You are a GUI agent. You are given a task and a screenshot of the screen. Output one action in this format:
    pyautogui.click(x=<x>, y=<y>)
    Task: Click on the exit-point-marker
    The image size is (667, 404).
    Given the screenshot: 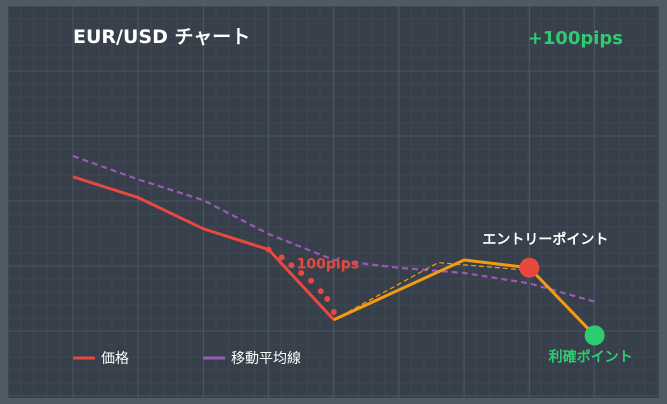 What is the action you would take?
    pyautogui.click(x=594, y=335)
    